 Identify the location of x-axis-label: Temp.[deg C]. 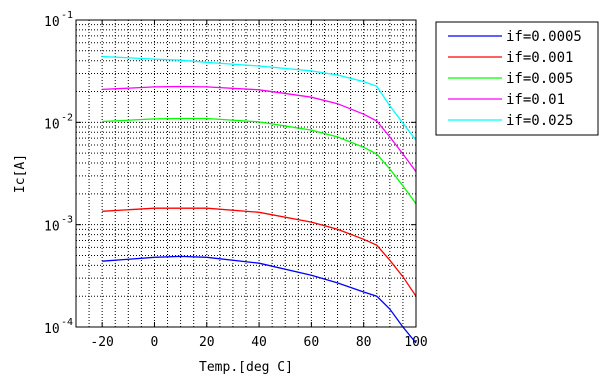
(246, 367).